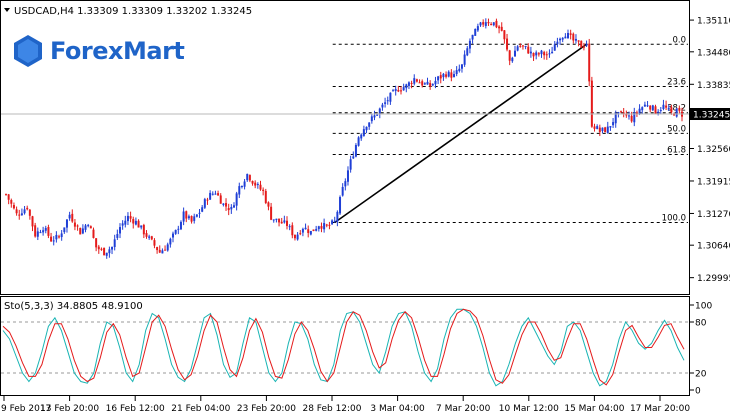 The height and width of the screenshot is (416, 730). I want to click on time-tick-label: 17 Mar 20:00, so click(660, 408).